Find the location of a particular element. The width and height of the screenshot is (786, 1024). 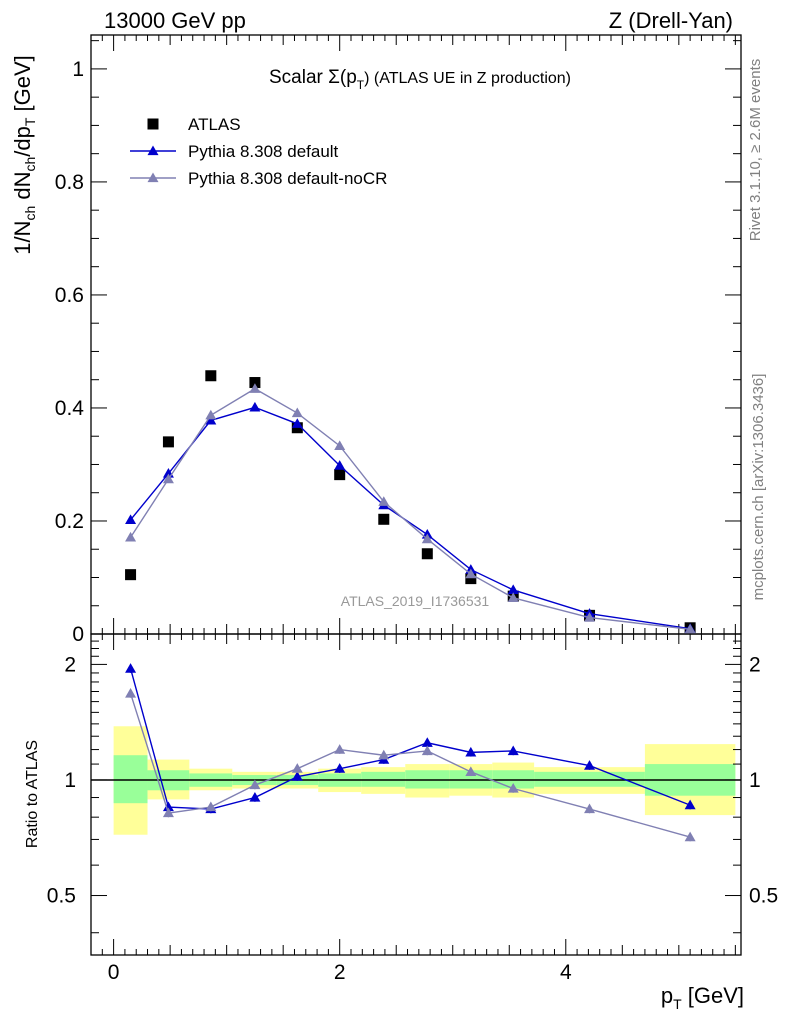

y-tick-label-0: 0 is located at coordinates (78, 634).